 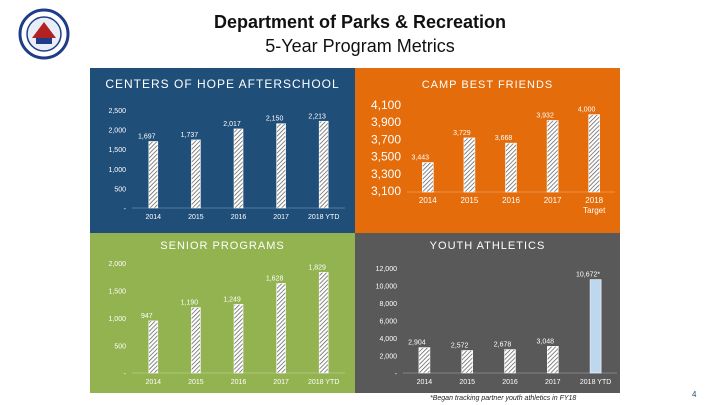 I want to click on y-tick-label: 4,000, so click(x=388, y=339).